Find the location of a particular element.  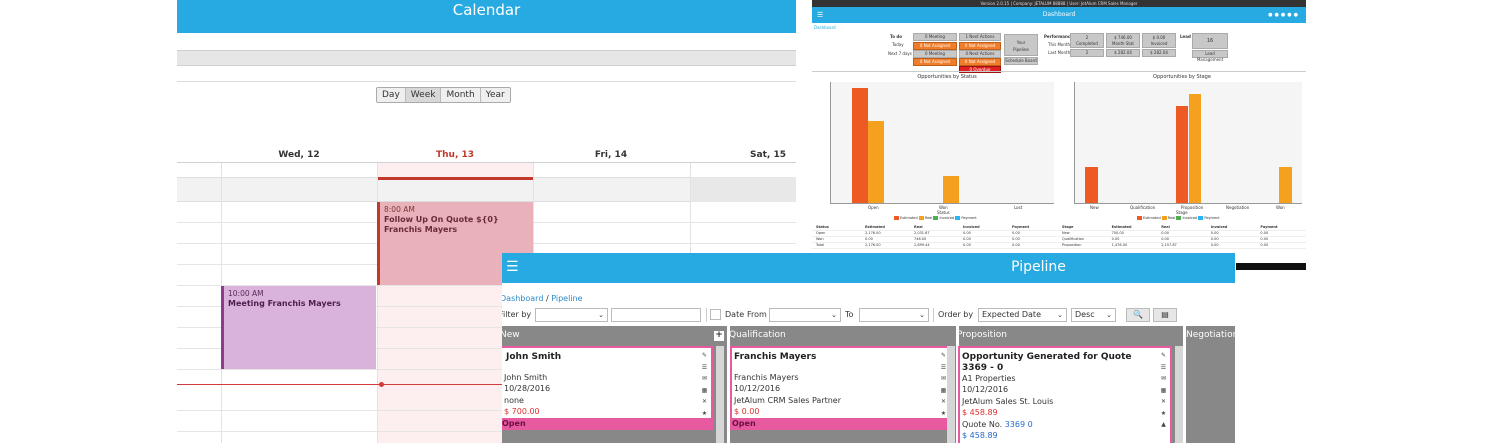

stage-chart is located at coordinates (1188, 143).